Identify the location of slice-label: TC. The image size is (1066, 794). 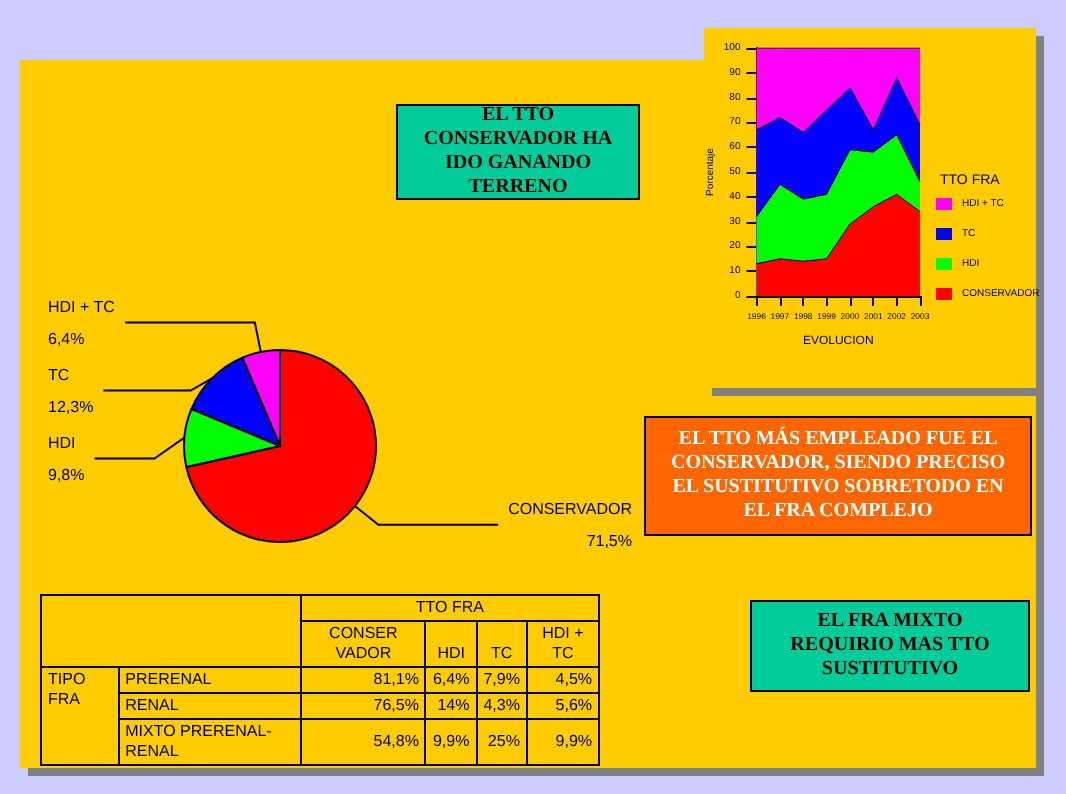
(59, 374).